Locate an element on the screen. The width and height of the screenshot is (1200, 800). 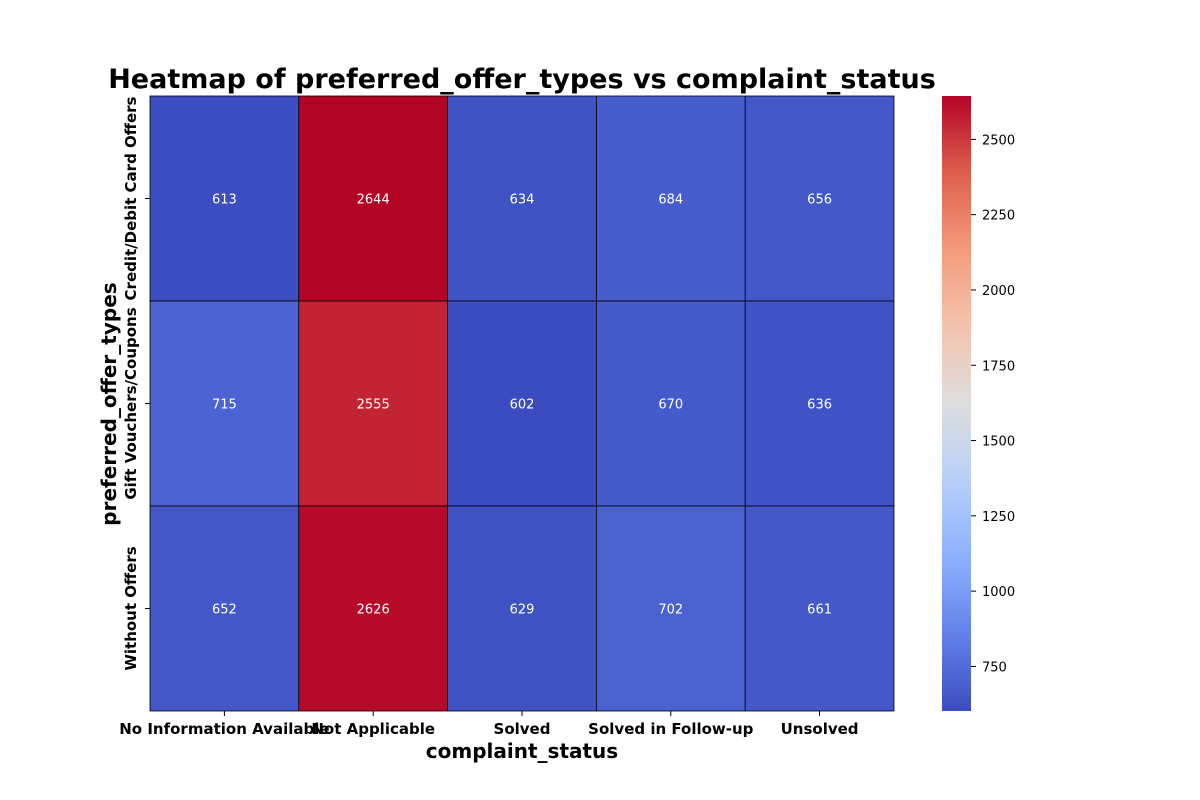
cell-value-label: 602 is located at coordinates (522, 405).